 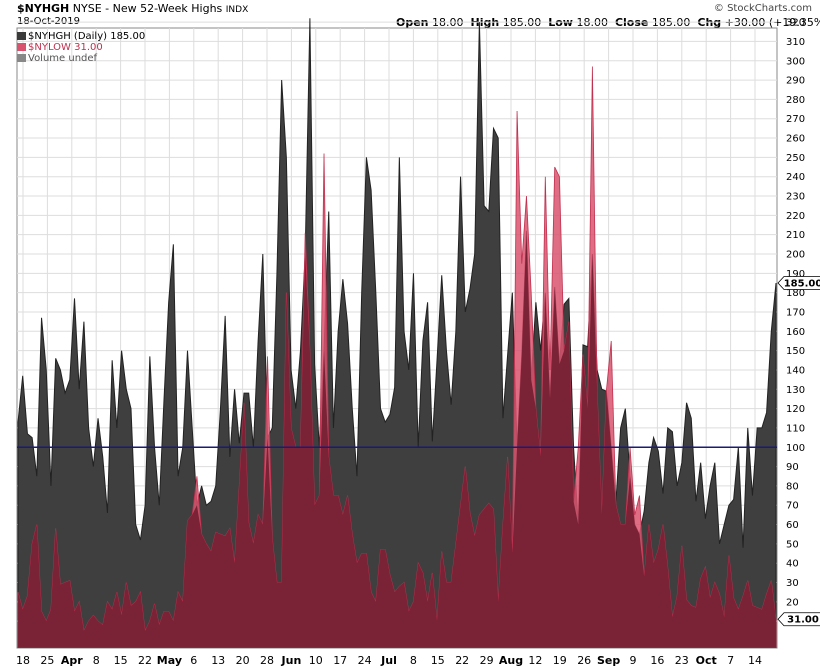 I want to click on y-tick-label: 160, so click(x=795, y=332).